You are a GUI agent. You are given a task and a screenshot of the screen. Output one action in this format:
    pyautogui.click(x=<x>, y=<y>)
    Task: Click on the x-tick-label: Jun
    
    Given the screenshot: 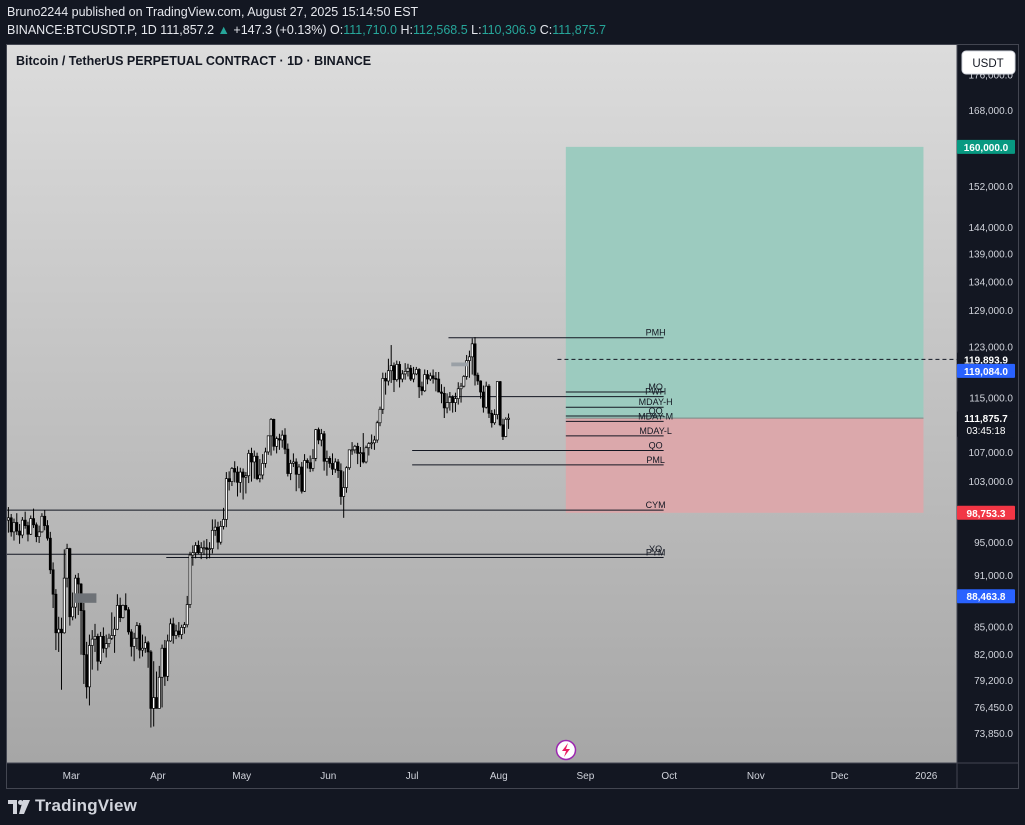 What is the action you would take?
    pyautogui.click(x=328, y=776)
    